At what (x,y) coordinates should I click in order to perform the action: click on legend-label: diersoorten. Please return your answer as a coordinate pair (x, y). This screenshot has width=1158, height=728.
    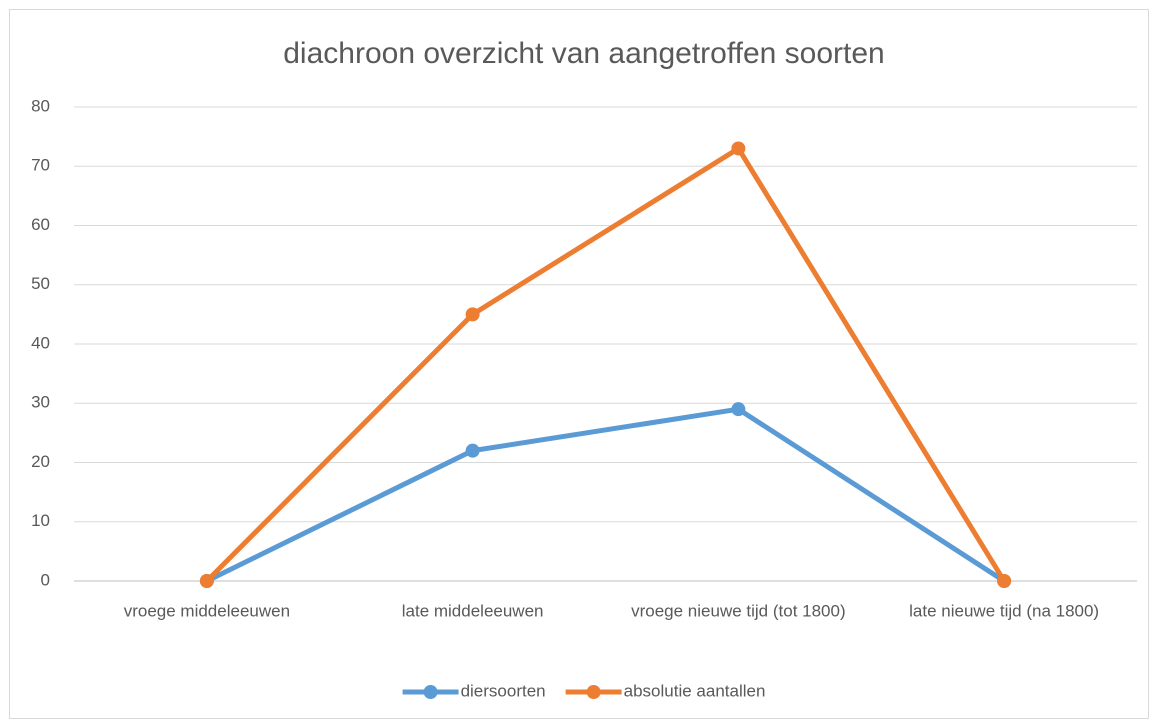
    Looking at the image, I should click on (503, 690).